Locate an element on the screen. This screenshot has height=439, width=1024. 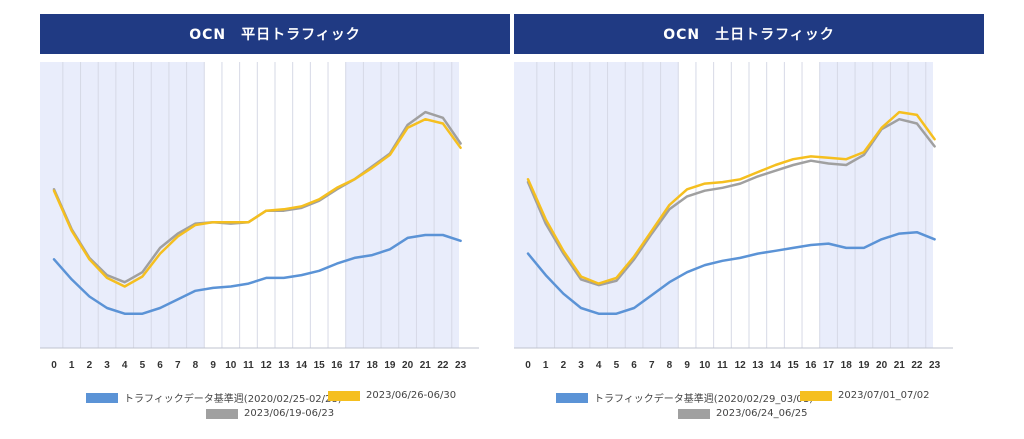
legend-label-yellow: 2023/06/26-06/30 is located at coordinates (411, 395).